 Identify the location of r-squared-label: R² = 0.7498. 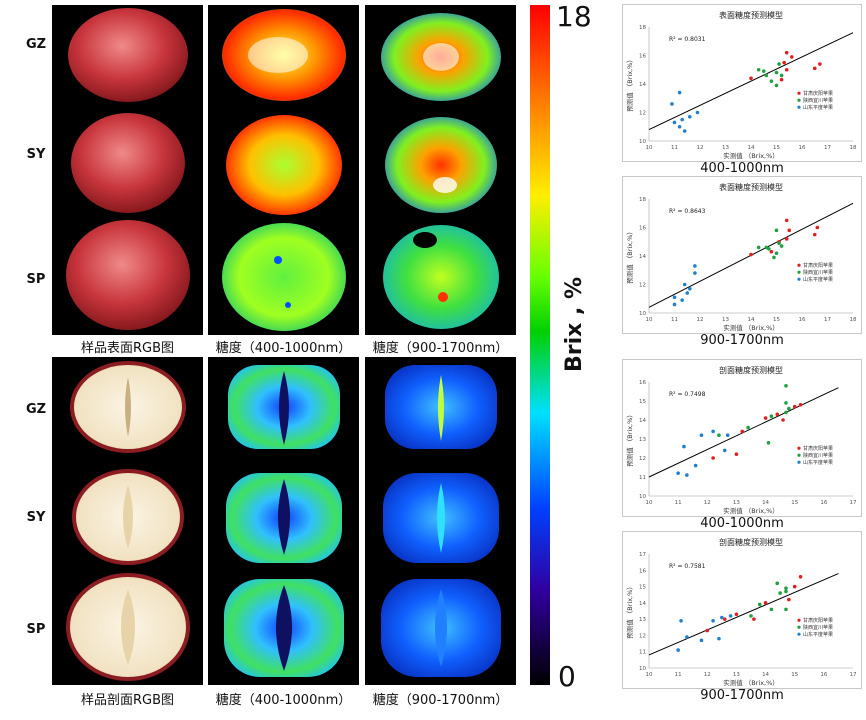
(687, 394).